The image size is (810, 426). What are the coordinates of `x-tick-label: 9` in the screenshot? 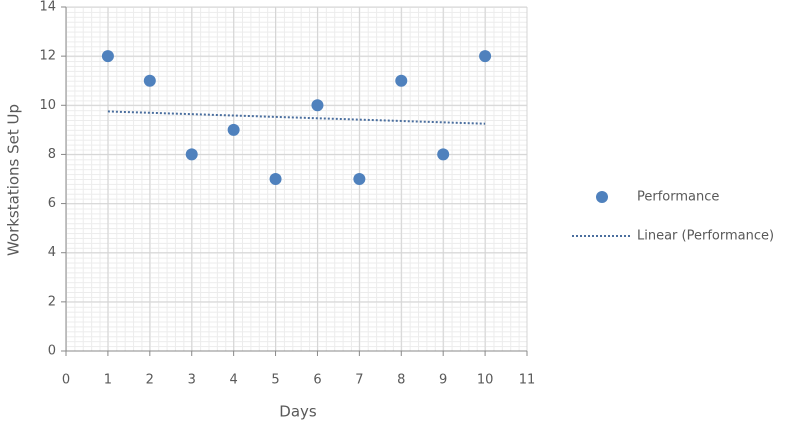 It's located at (443, 380).